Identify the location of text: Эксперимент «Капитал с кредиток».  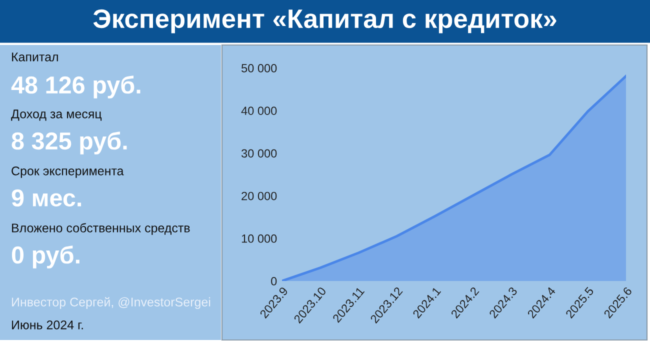
(324, 21).